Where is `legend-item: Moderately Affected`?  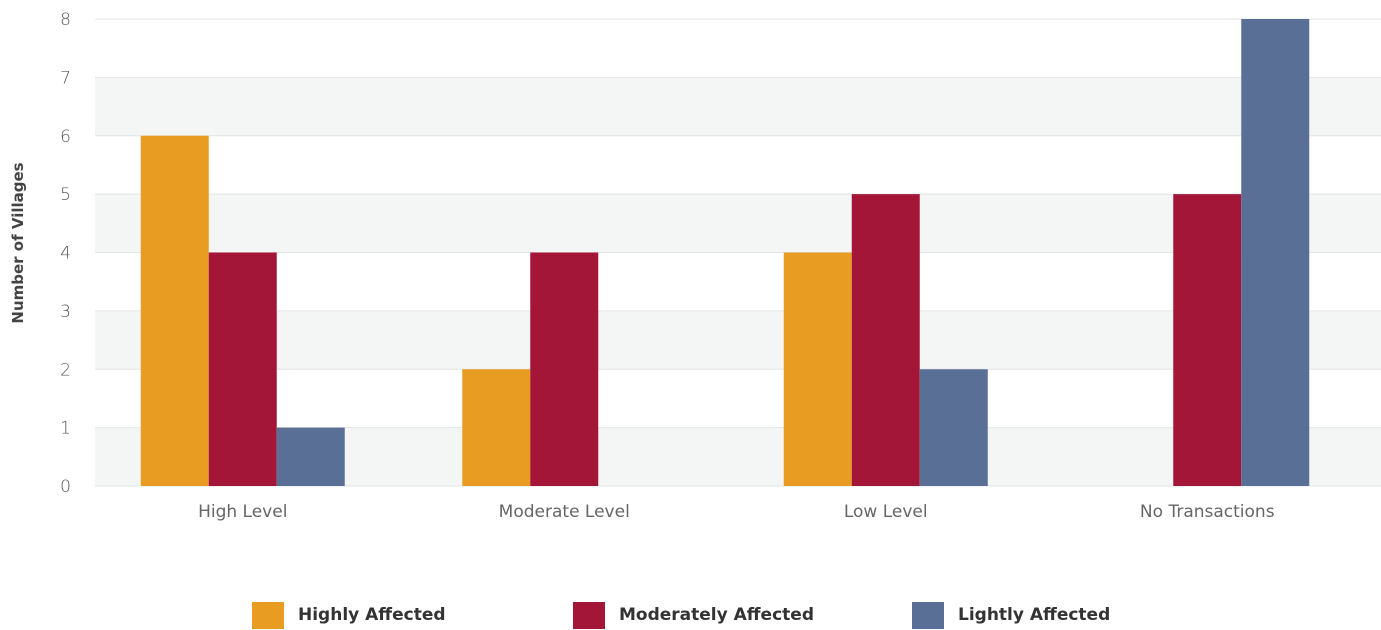 legend-item: Moderately Affected is located at coordinates (693, 615).